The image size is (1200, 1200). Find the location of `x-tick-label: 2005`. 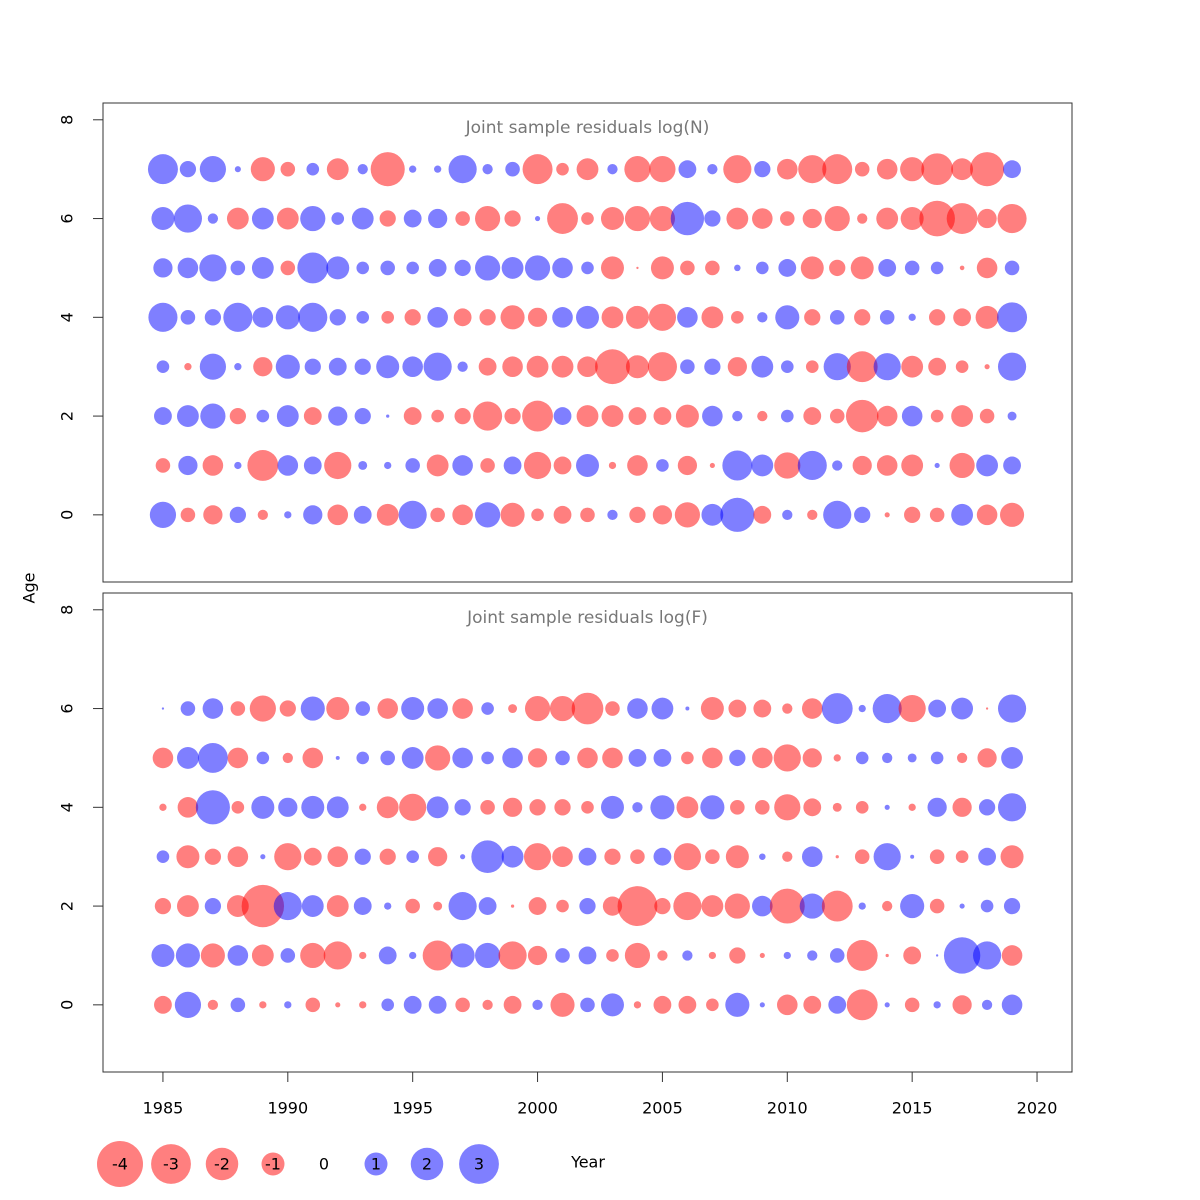

x-tick-label: 2005 is located at coordinates (662, 1108).